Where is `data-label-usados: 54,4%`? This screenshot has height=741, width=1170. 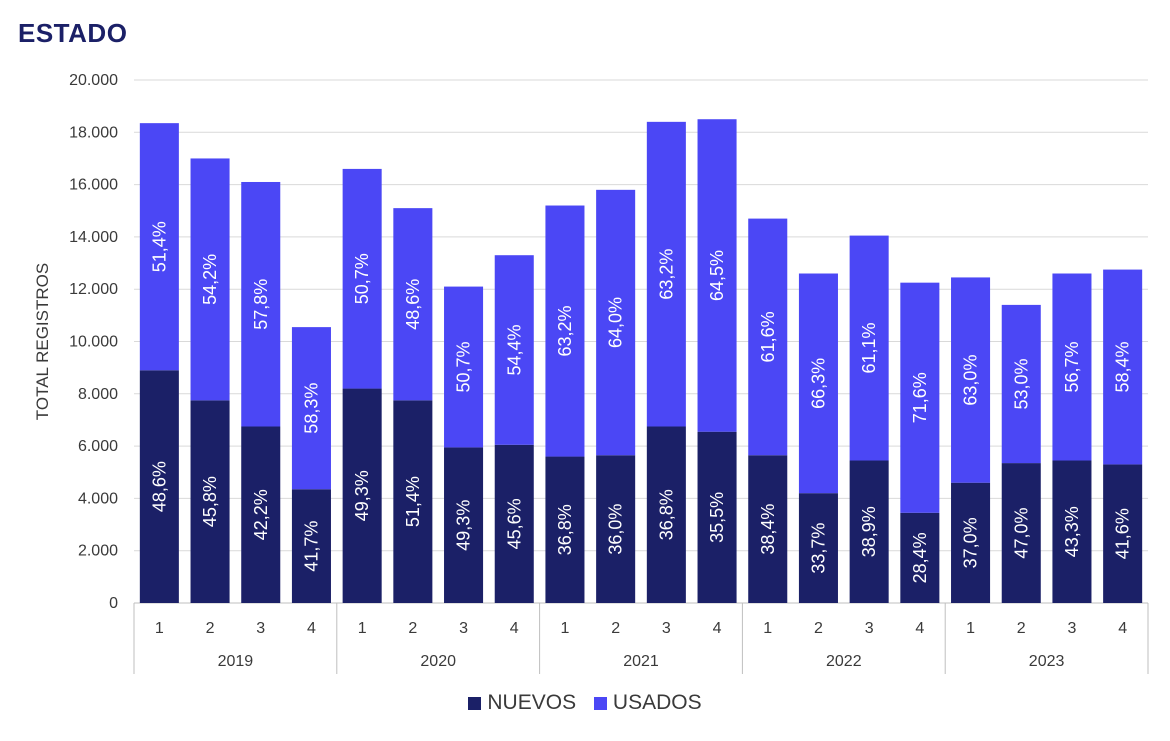
data-label-usados: 54,4% is located at coordinates (514, 349).